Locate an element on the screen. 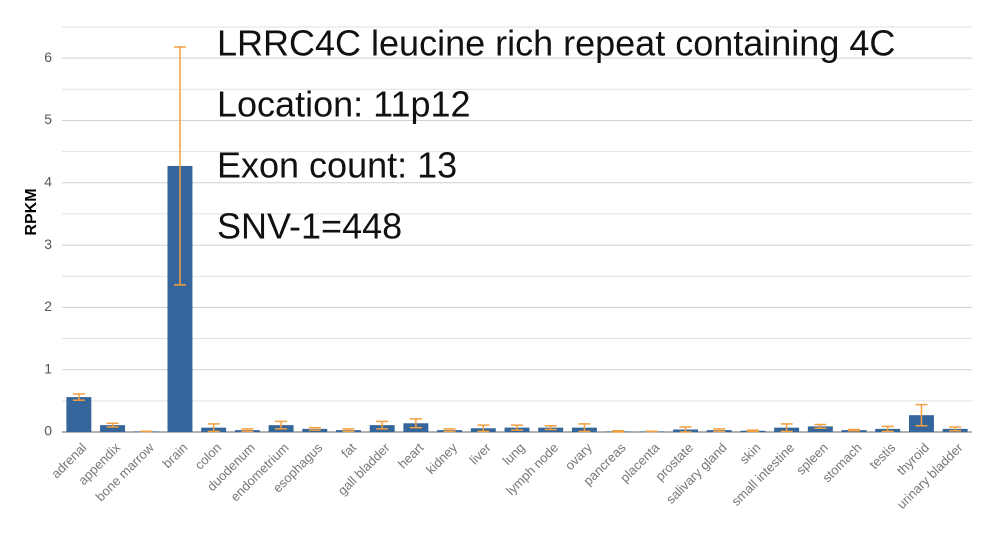  y-tick-label: 6 is located at coordinates (48, 57).